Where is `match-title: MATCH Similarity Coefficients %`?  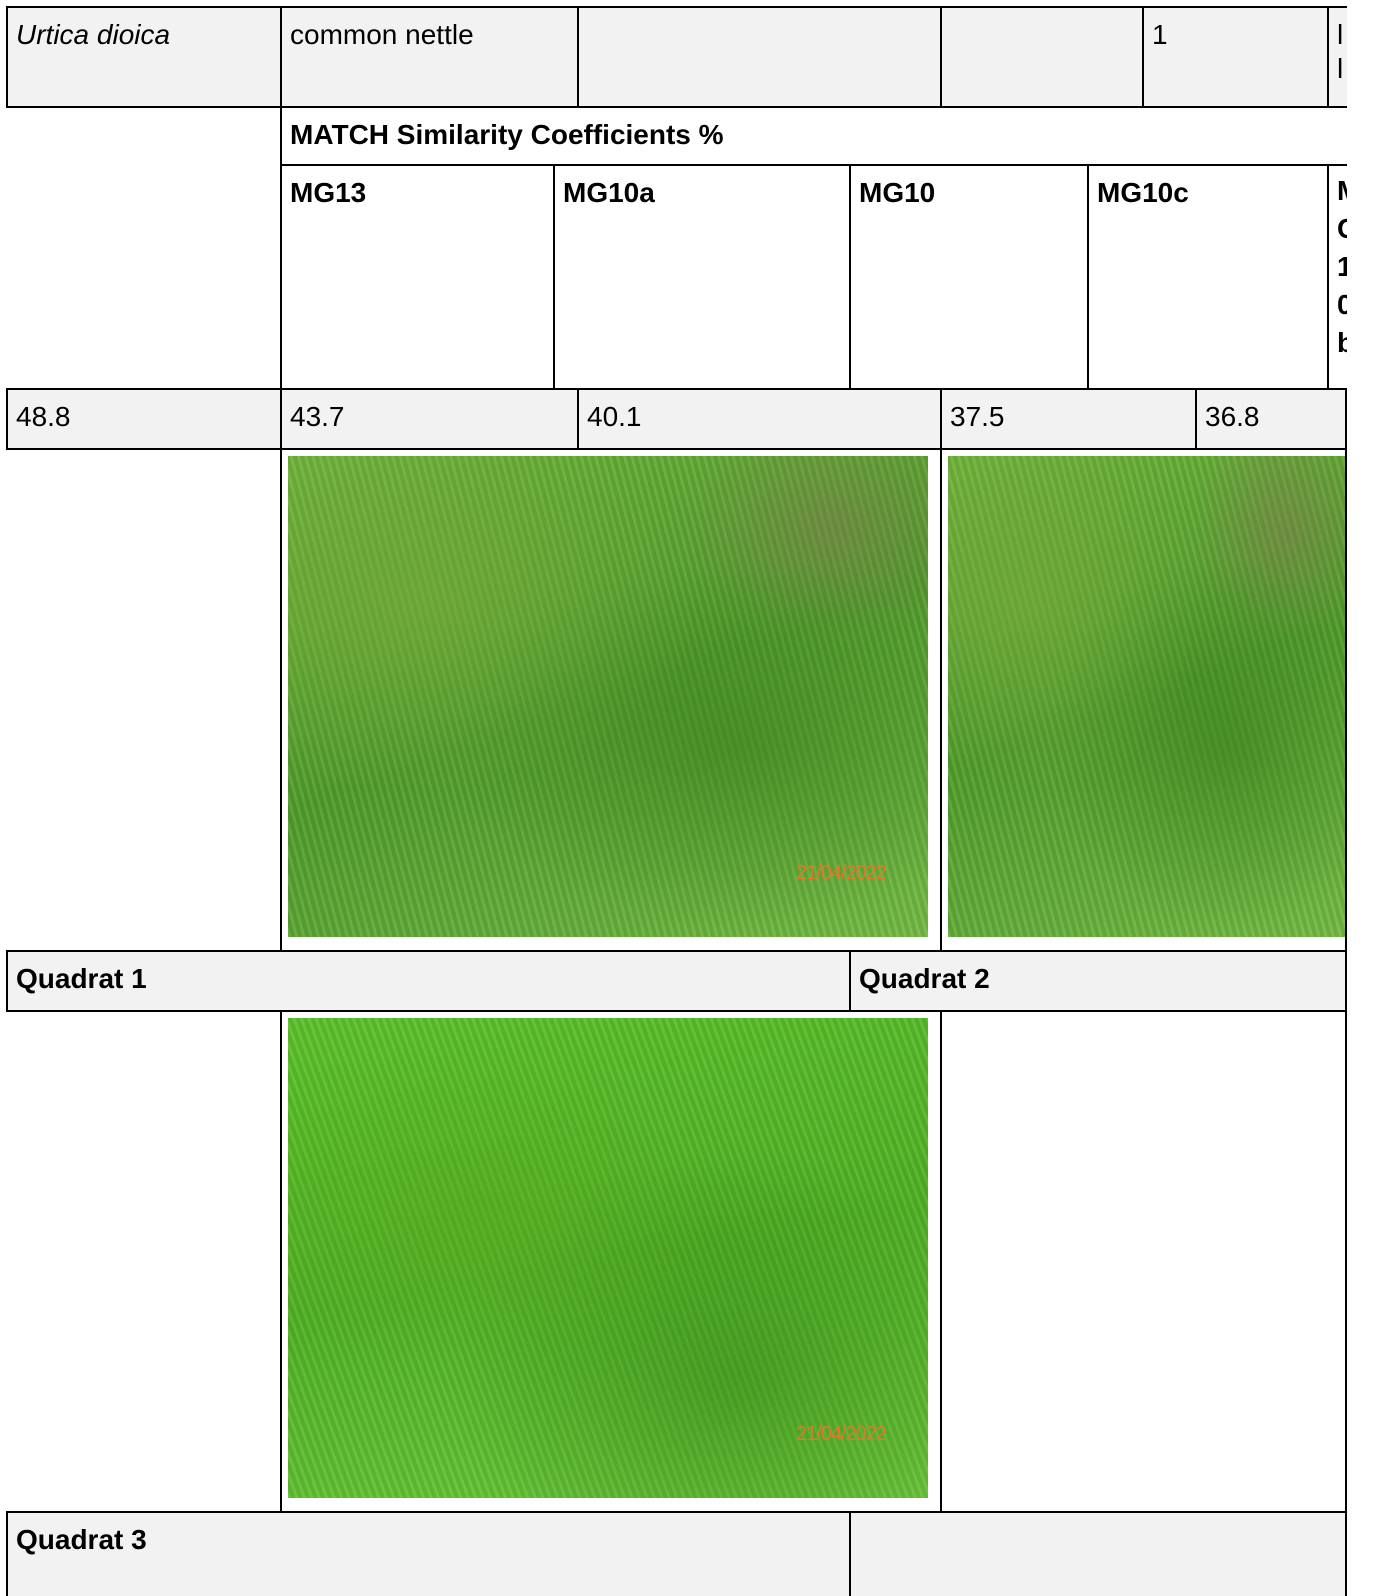
match-title: MATCH Similarity Coefficients % is located at coordinates (827, 136).